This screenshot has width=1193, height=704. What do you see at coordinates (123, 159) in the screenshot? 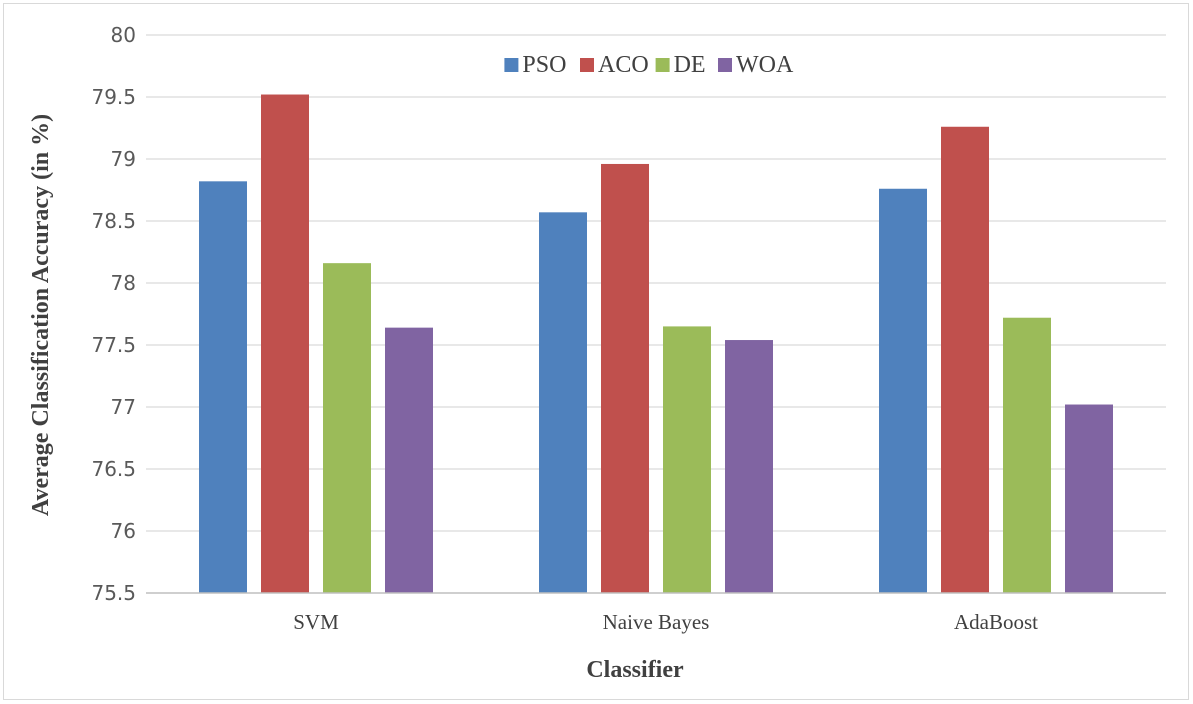
I see `y-tick-label: 79` at bounding box center [123, 159].